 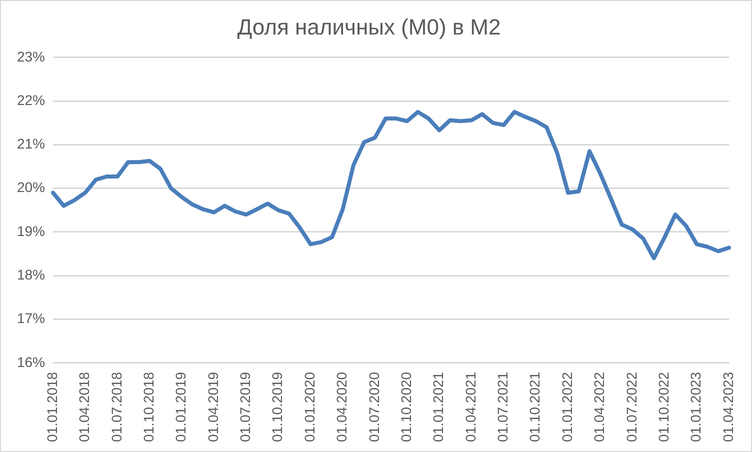 I want to click on x-tick-label: 01.10.2022, so click(x=663, y=407).